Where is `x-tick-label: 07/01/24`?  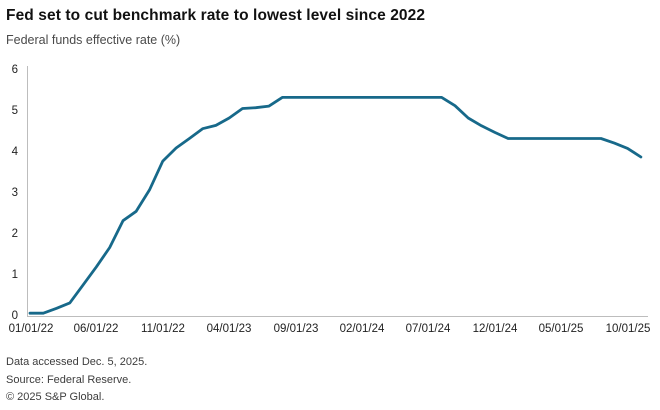
x-tick-label: 07/01/24 is located at coordinates (428, 329).